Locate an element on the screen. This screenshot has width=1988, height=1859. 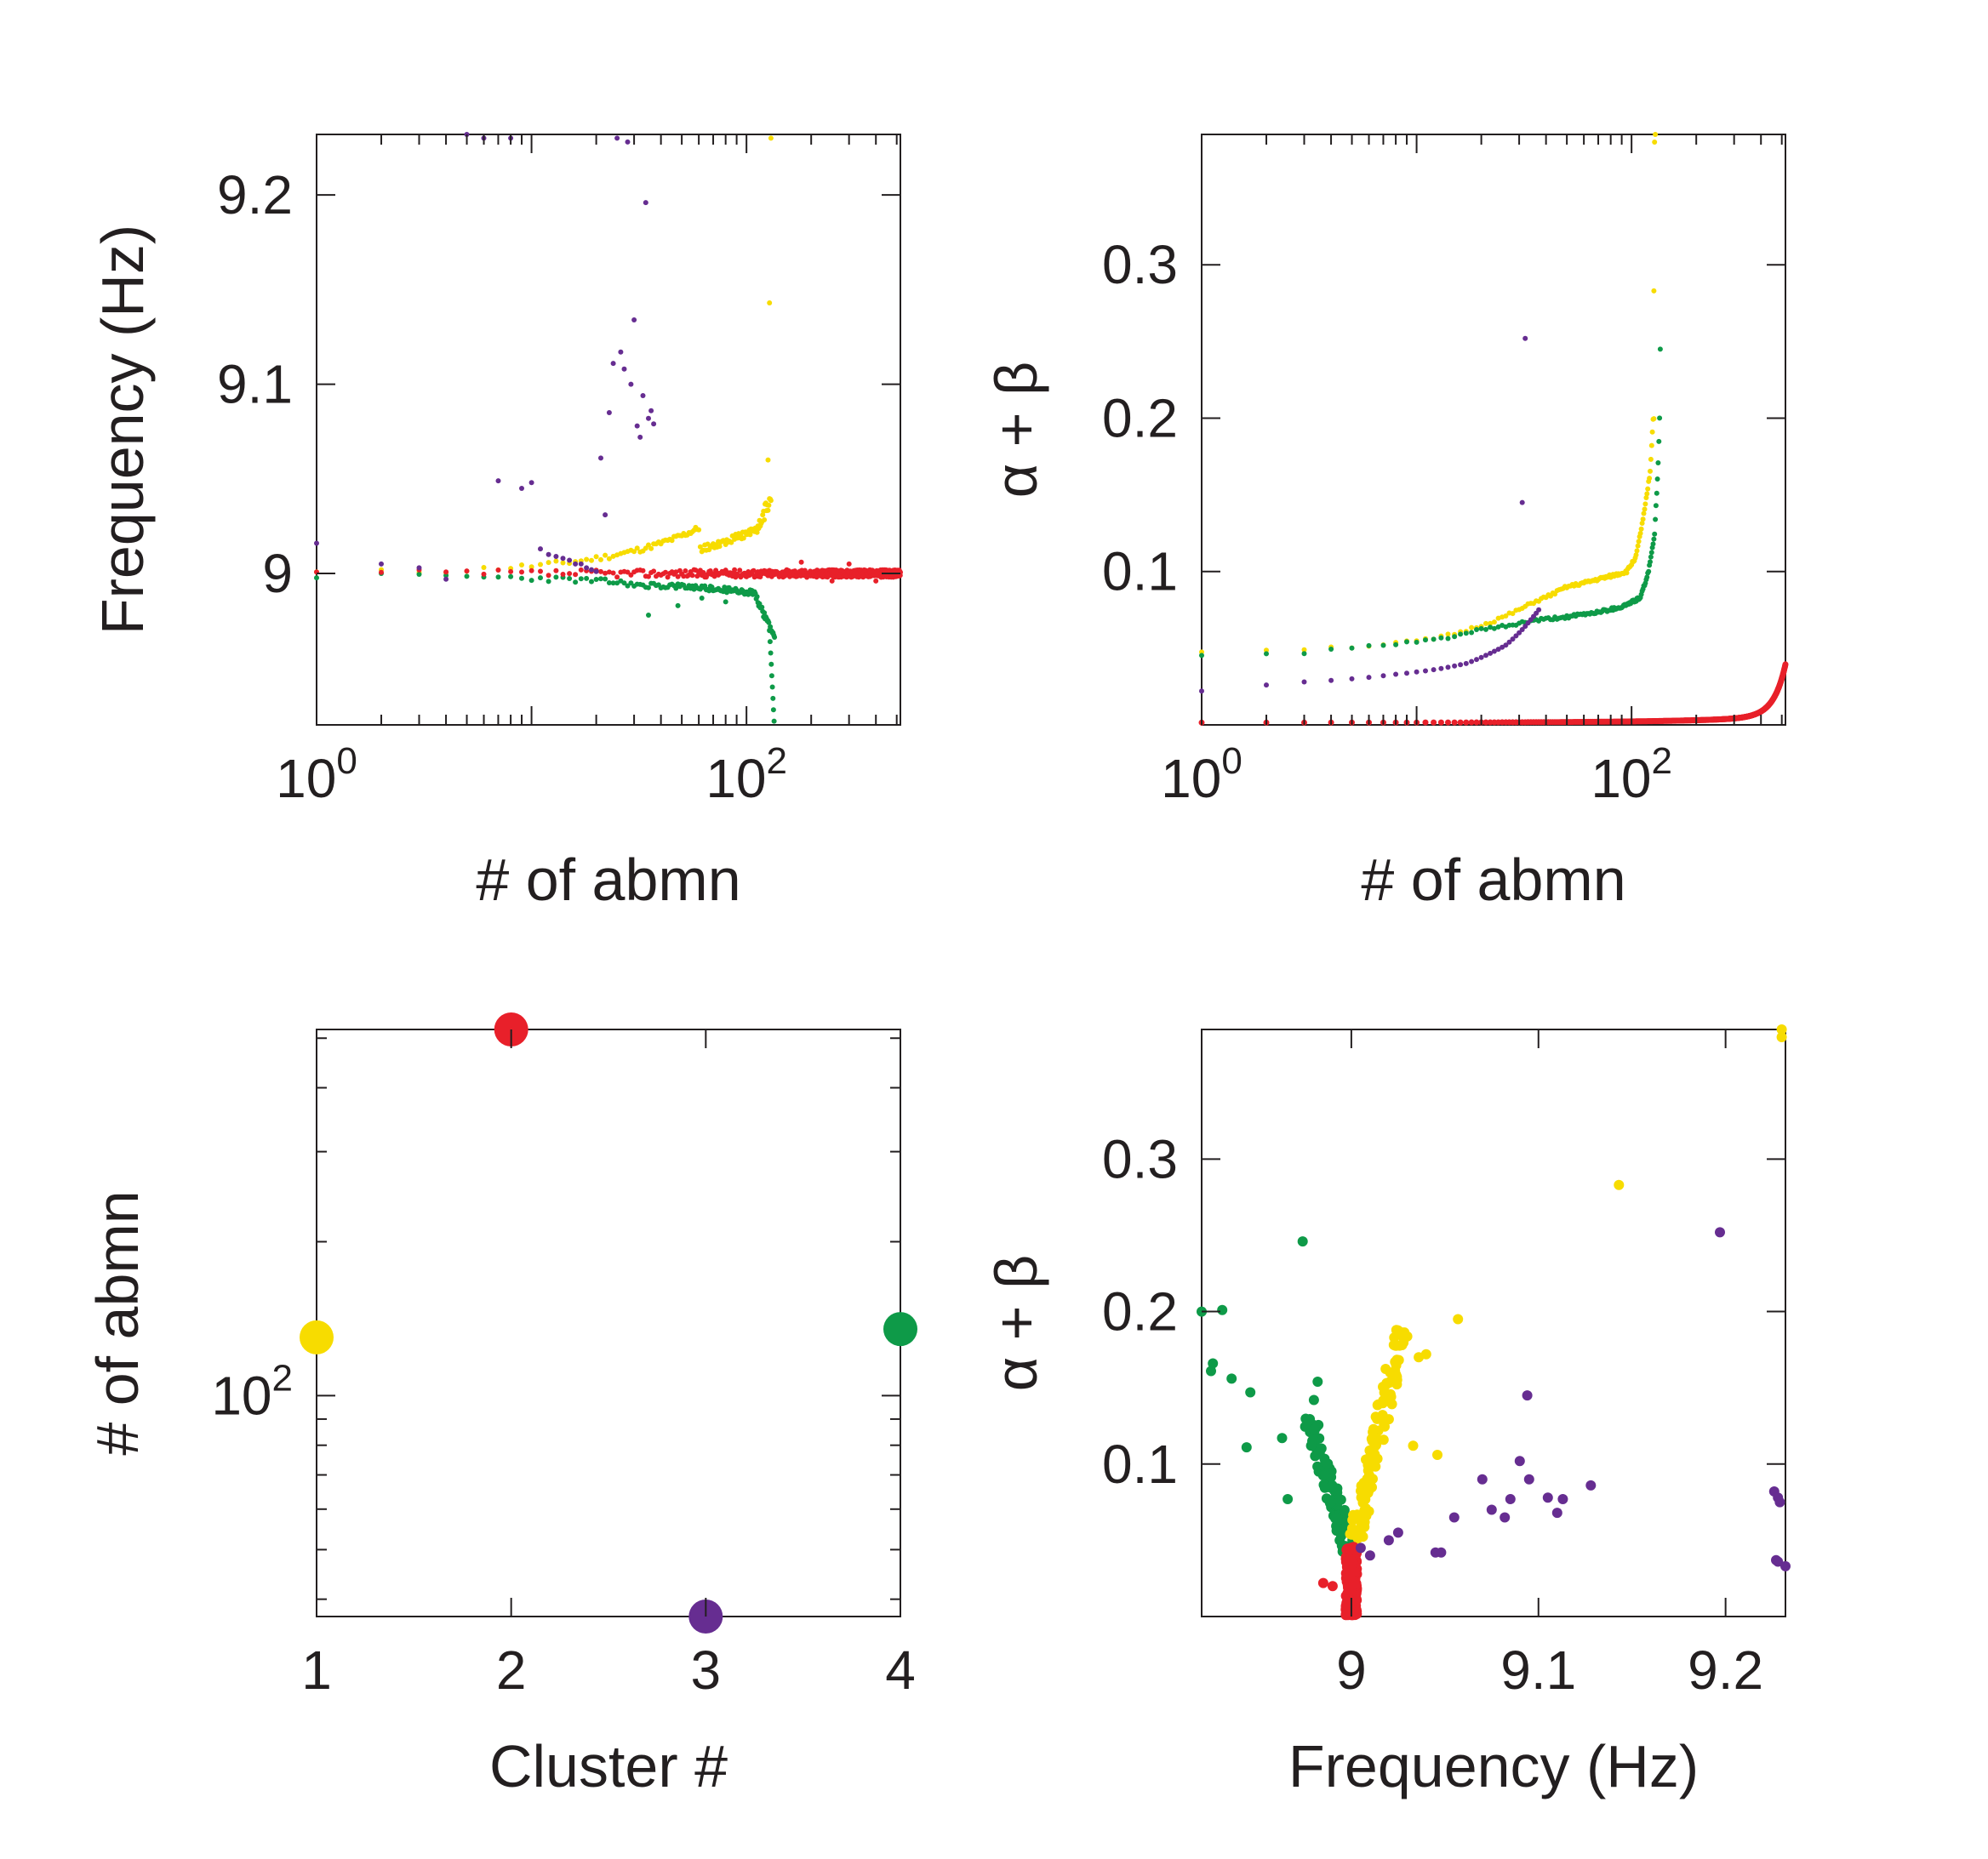
x-tick-label: 100 is located at coordinates (316, 774).